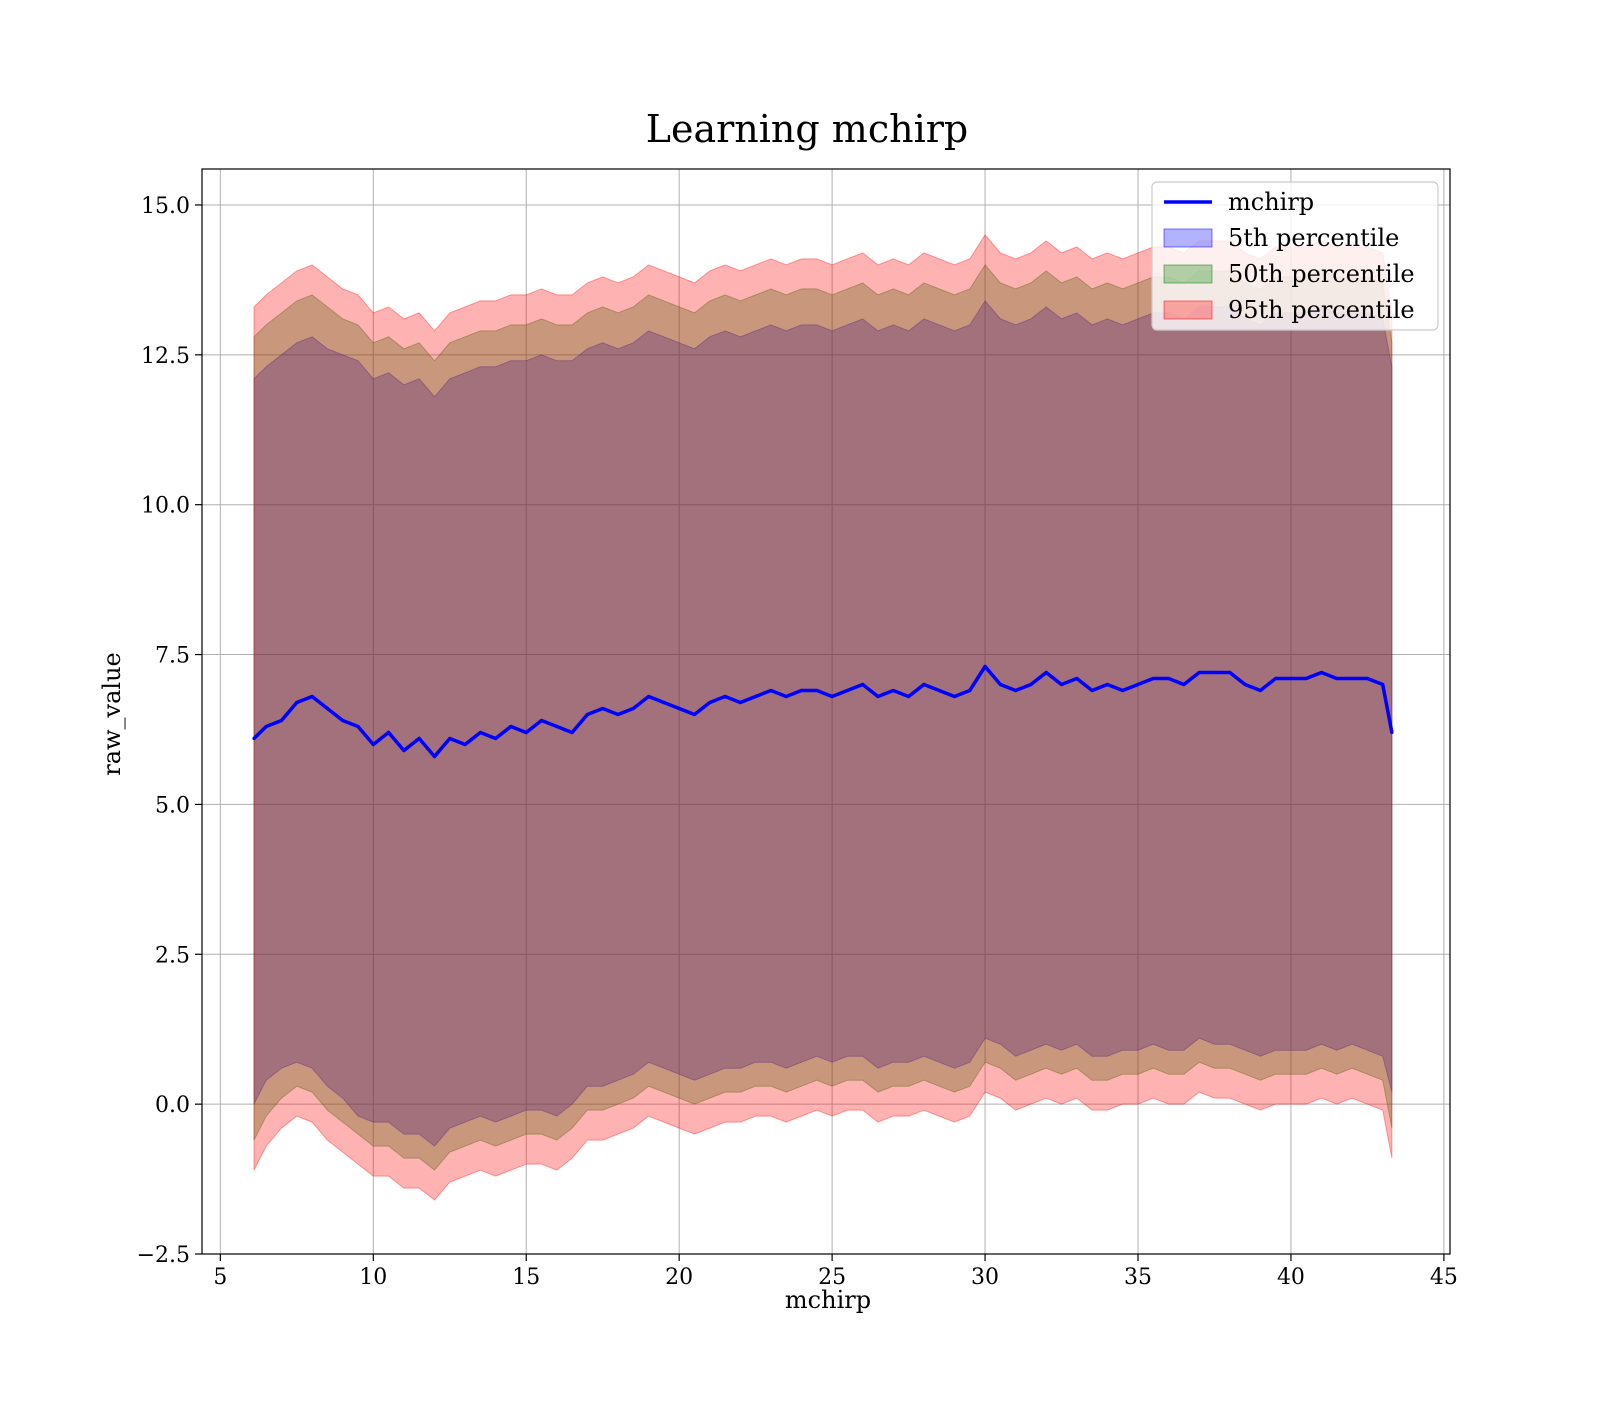  I want to click on x-tick-label: 40, so click(1291, 1277).